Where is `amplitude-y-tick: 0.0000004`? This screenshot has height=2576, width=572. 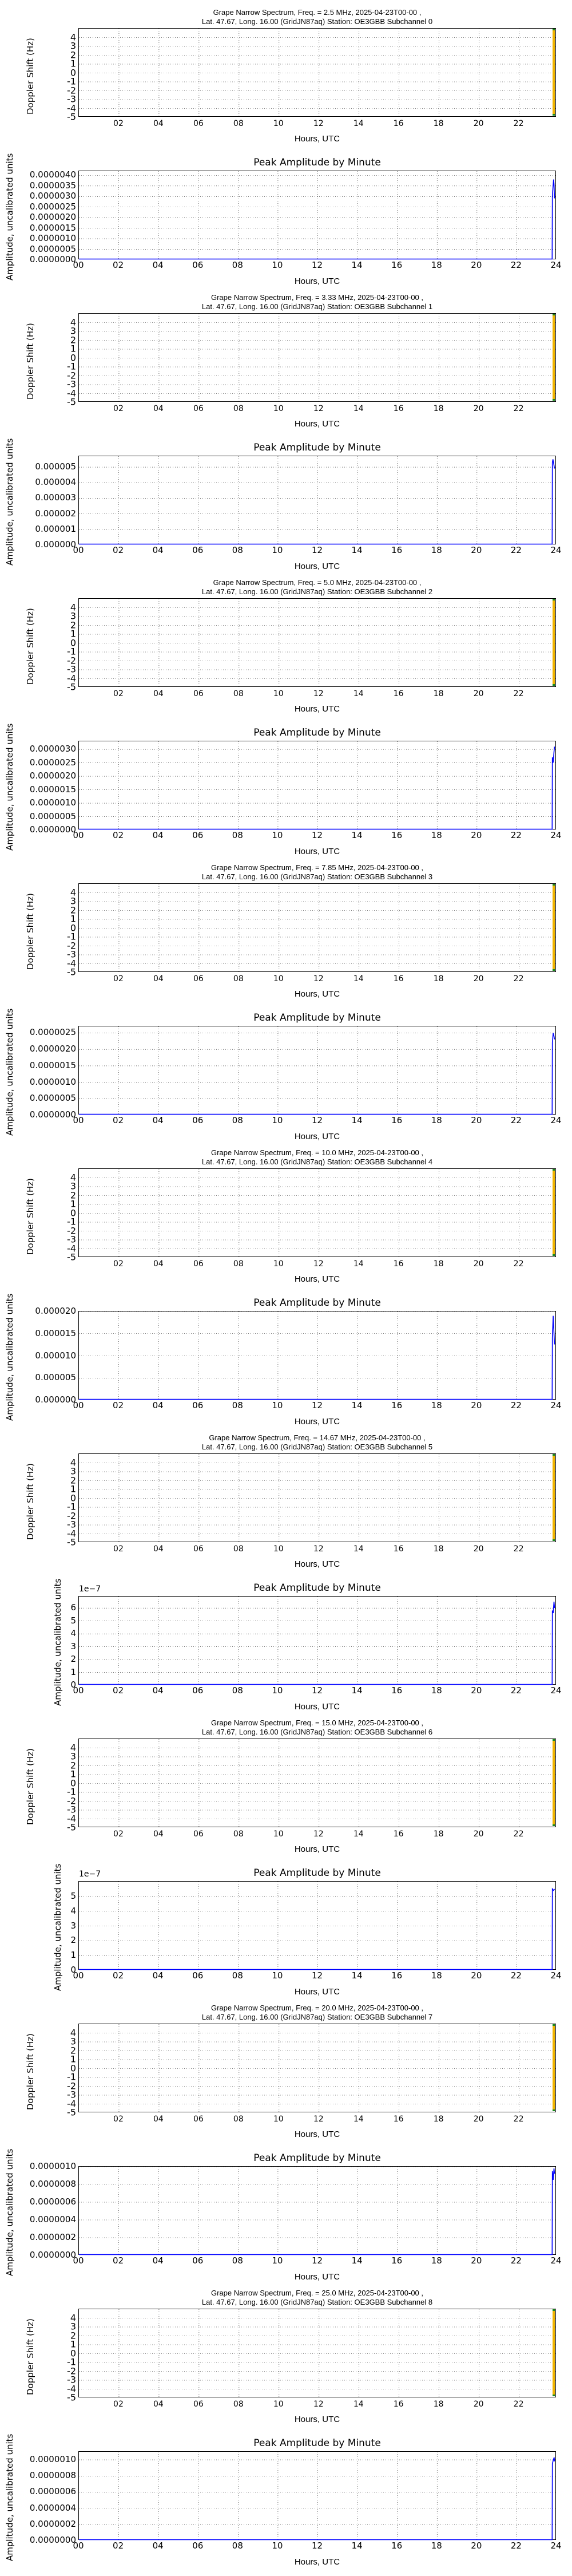
amplitude-y-tick: 0.0000004 is located at coordinates (52, 2219).